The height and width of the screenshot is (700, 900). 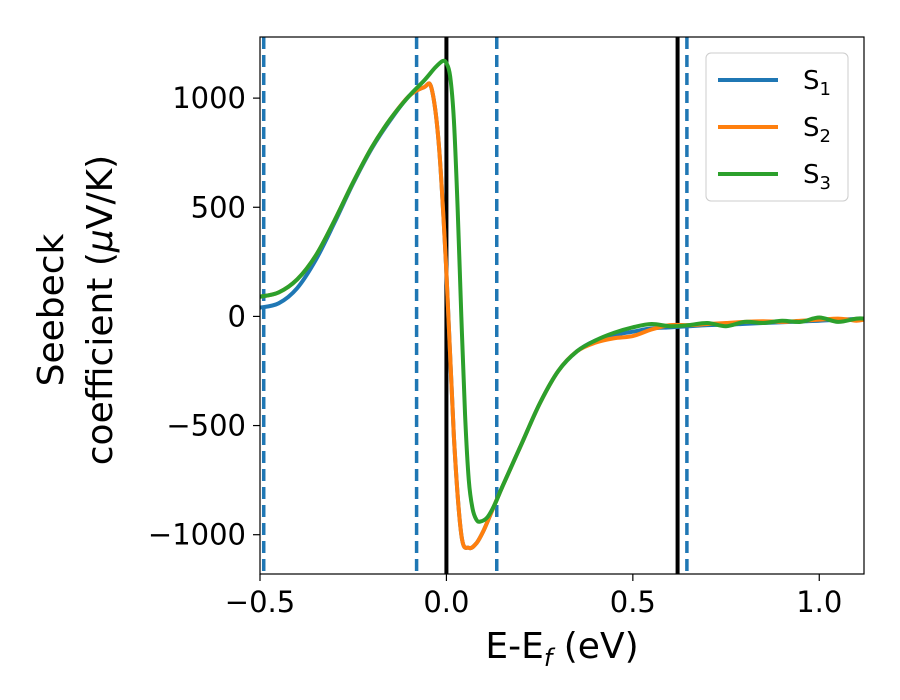 What do you see at coordinates (561, 649) in the screenshot?
I see `x-axis-label: E-Ef (eV)` at bounding box center [561, 649].